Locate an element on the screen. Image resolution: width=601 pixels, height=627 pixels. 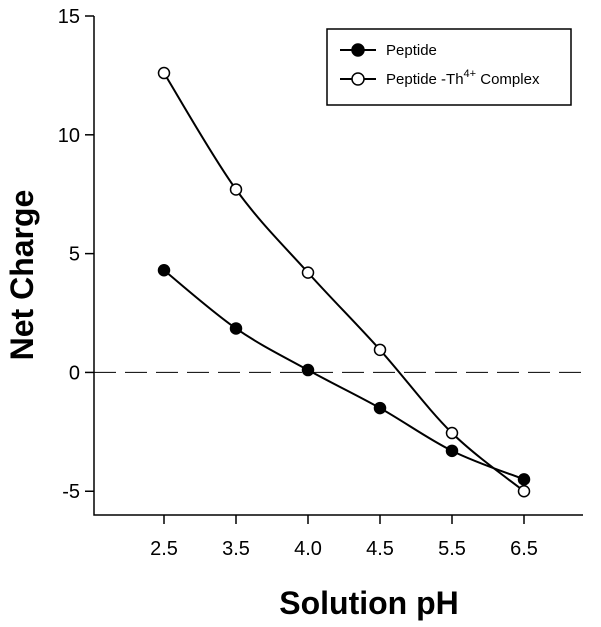
y-axis-title: Net Charge is located at coordinates (22, 275).